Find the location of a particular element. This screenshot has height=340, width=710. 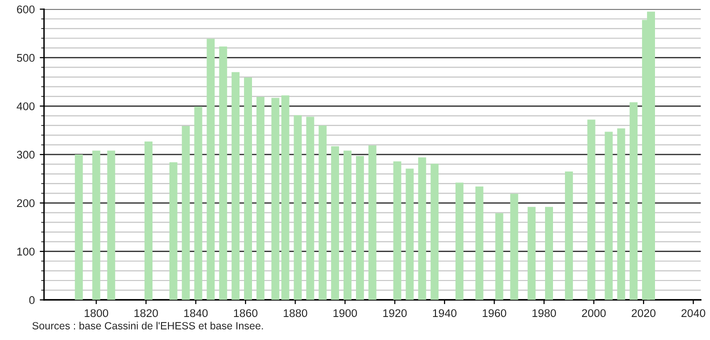

x-tick-label: 2020 is located at coordinates (644, 313).